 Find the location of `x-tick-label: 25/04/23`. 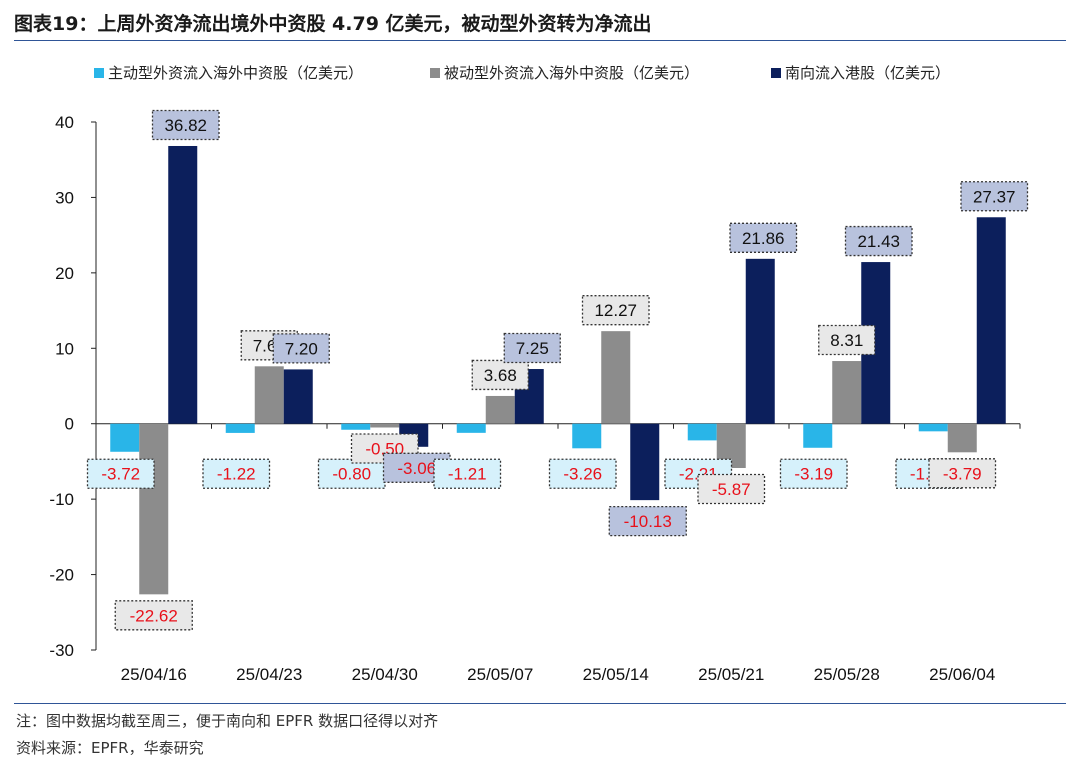

x-tick-label: 25/04/23 is located at coordinates (269, 674).